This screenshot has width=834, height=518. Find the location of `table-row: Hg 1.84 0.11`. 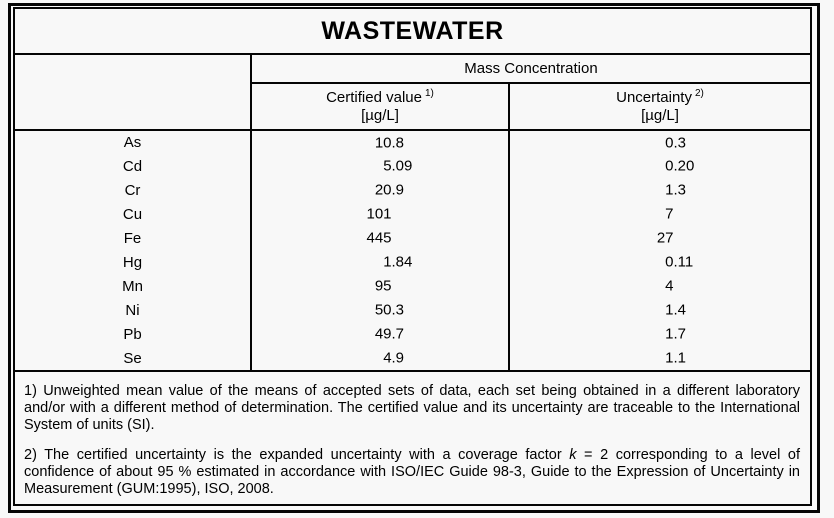

table-row: Hg 1.84 0.11 is located at coordinates (412, 262).